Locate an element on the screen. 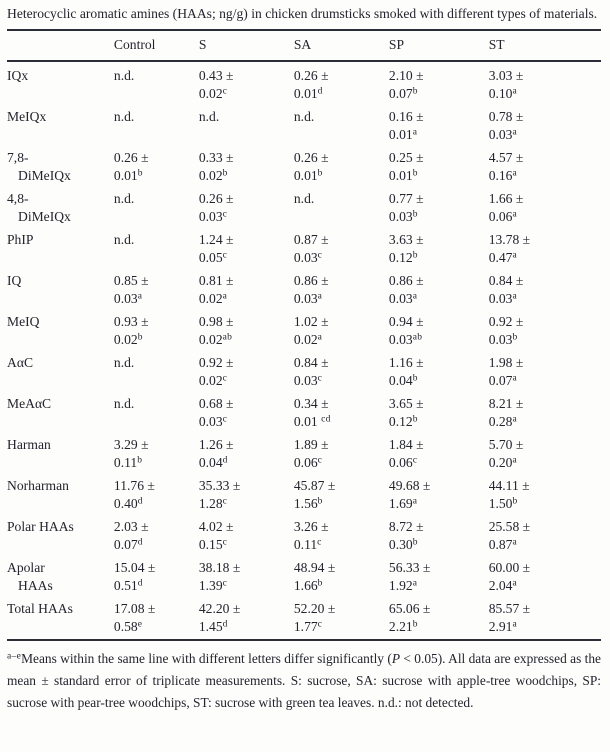 The width and height of the screenshot is (610, 752). error-value: 1.45d is located at coordinates (213, 626).